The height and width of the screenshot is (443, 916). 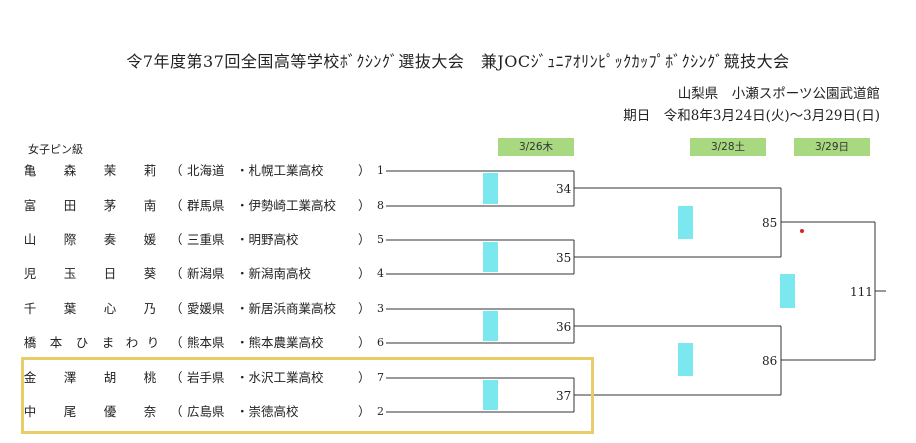 I want to click on bout-number: 34, so click(x=564, y=189).